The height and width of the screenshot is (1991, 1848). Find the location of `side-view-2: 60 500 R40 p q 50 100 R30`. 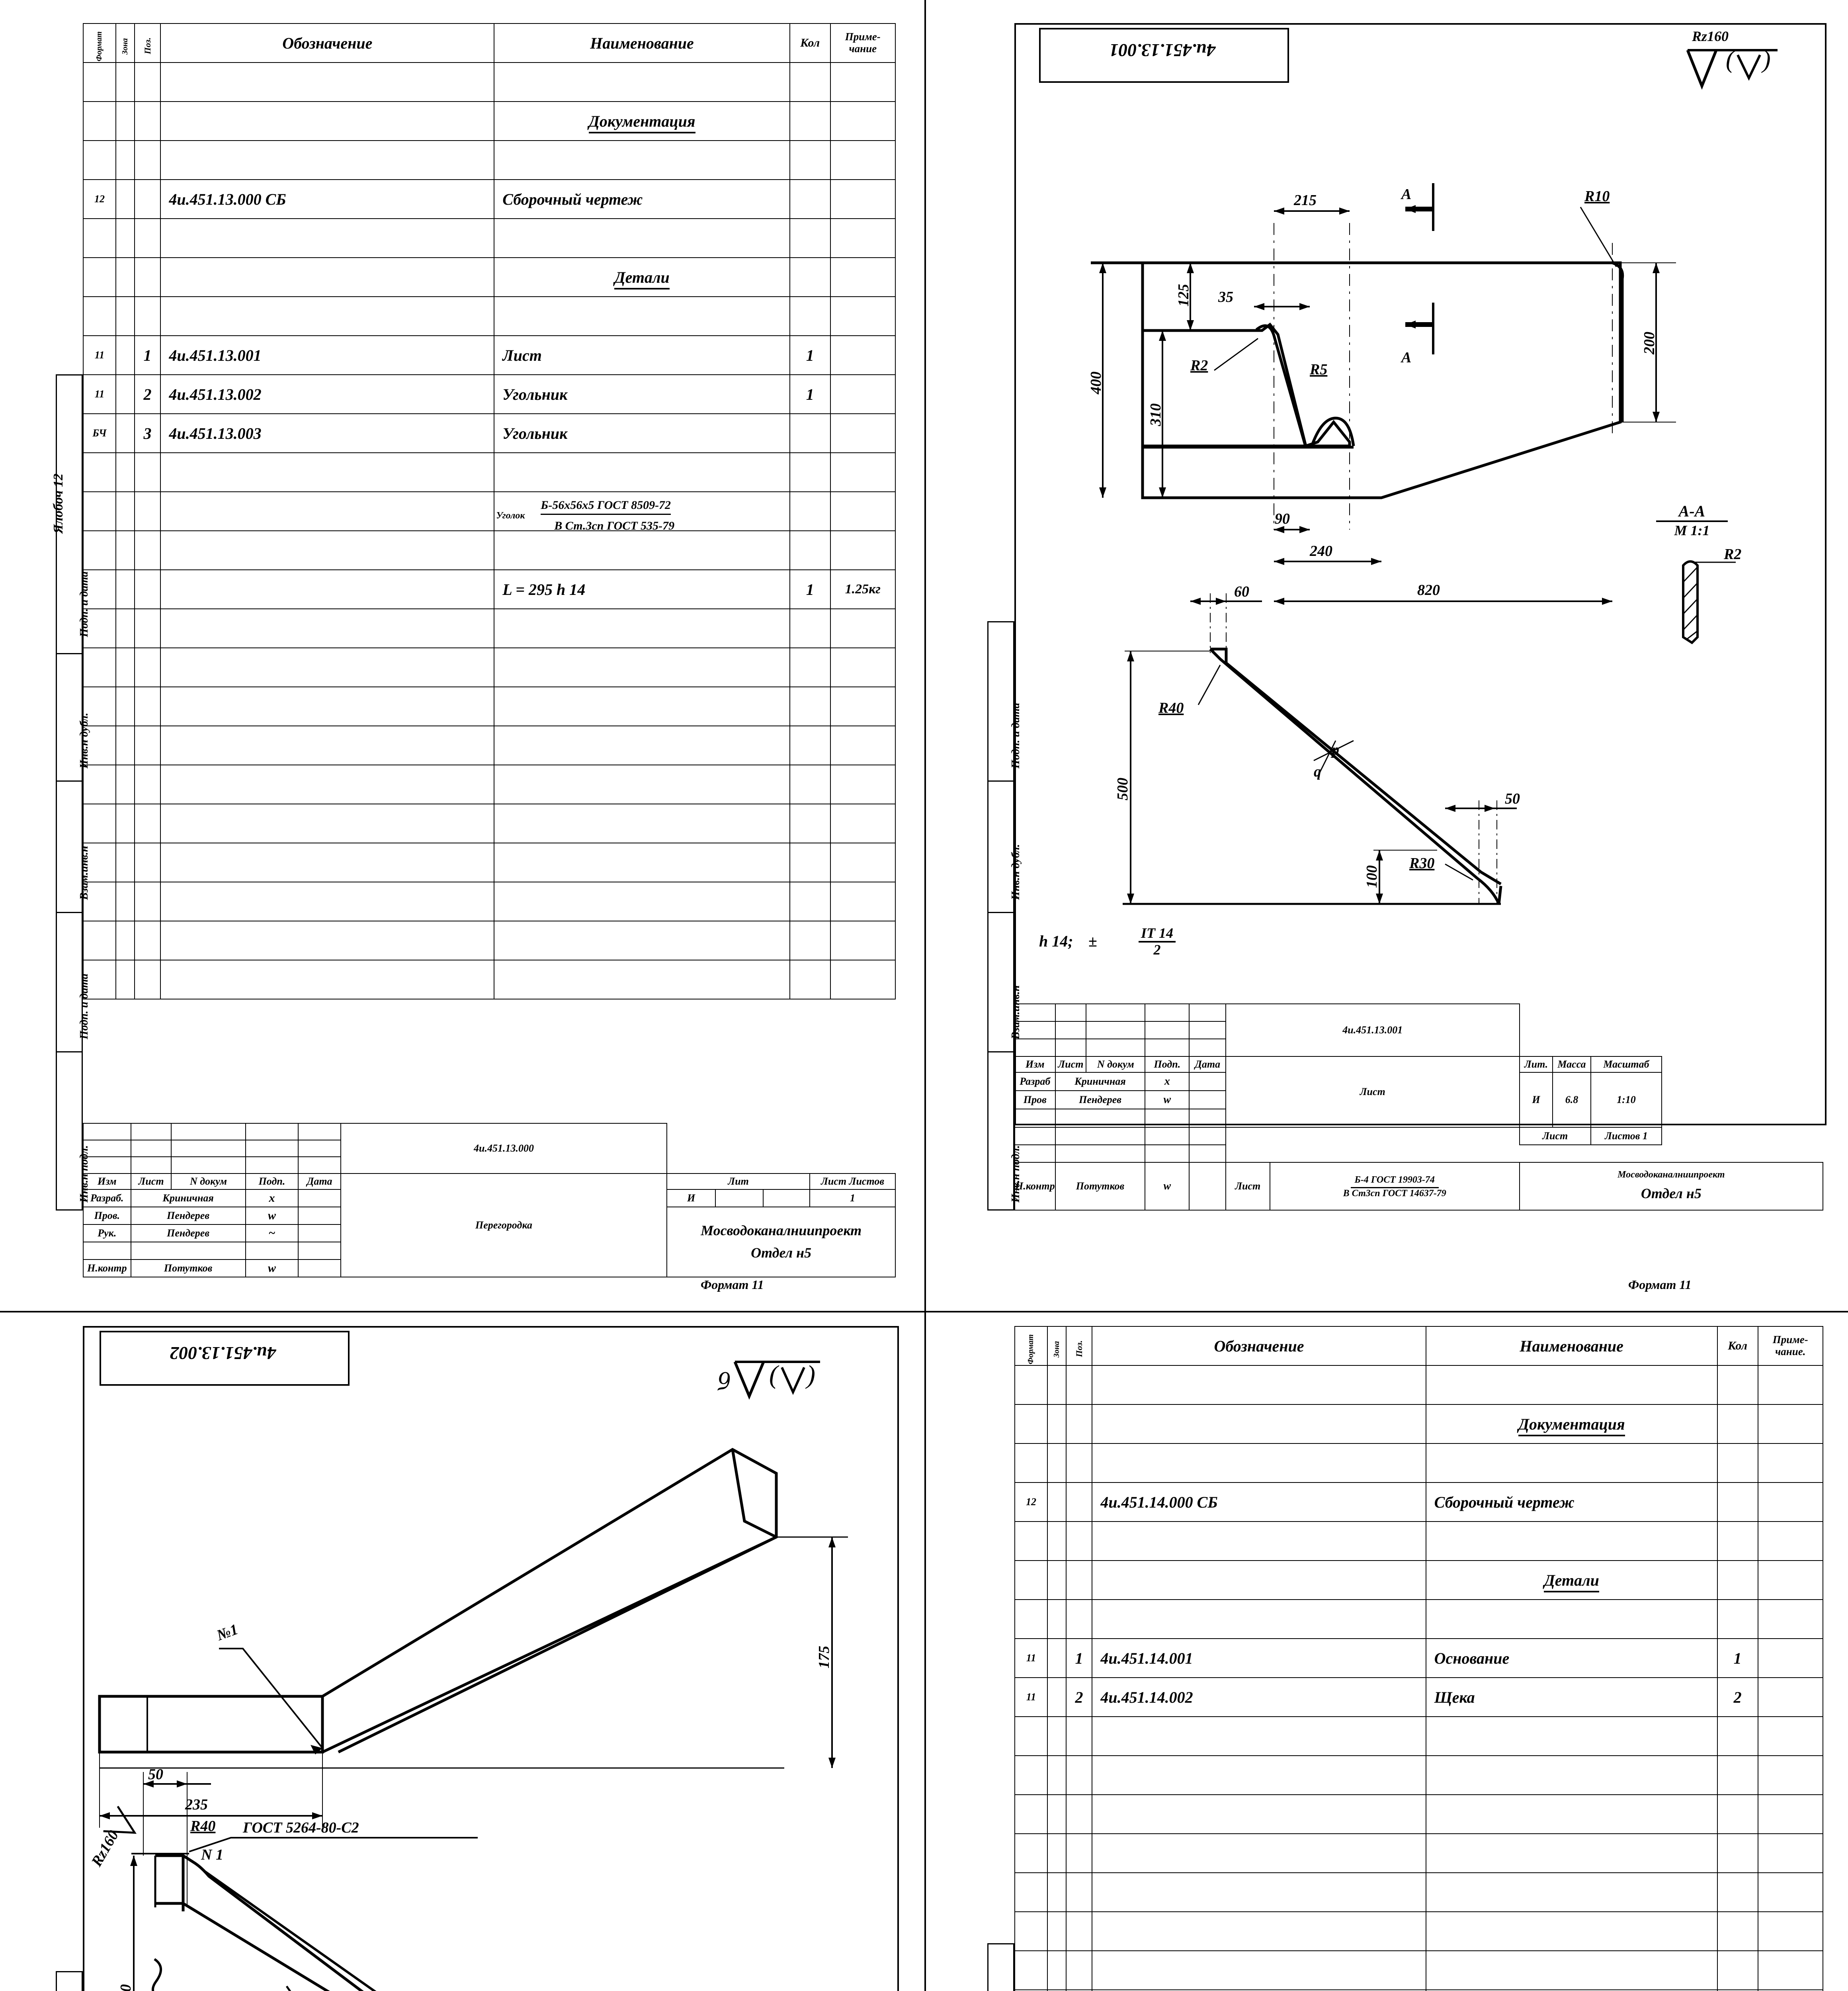

side-view-2: 60 500 R40 p q 50 100 R30 is located at coordinates (1317, 744).